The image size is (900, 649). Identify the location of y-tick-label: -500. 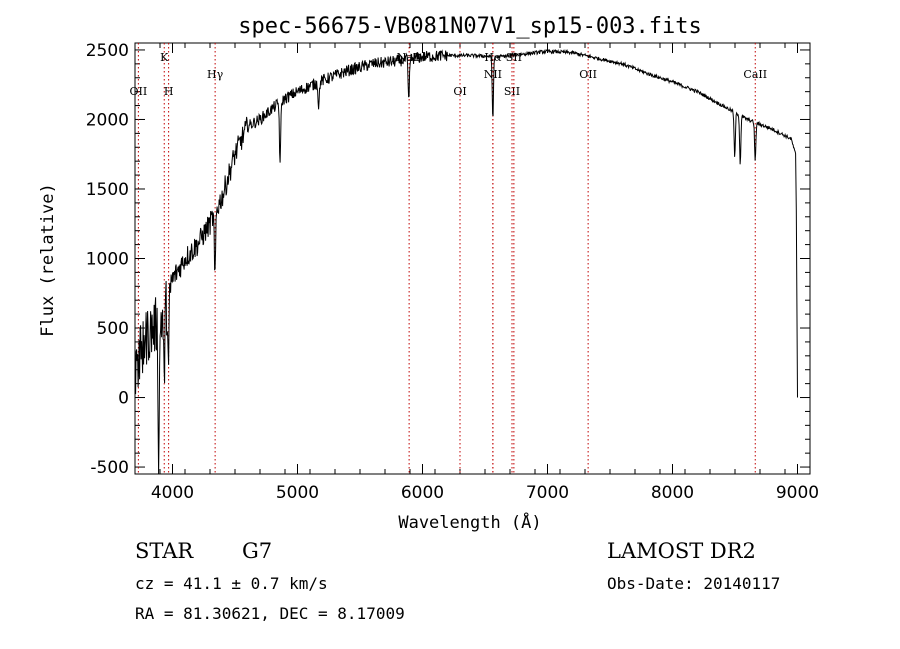
(109, 468).